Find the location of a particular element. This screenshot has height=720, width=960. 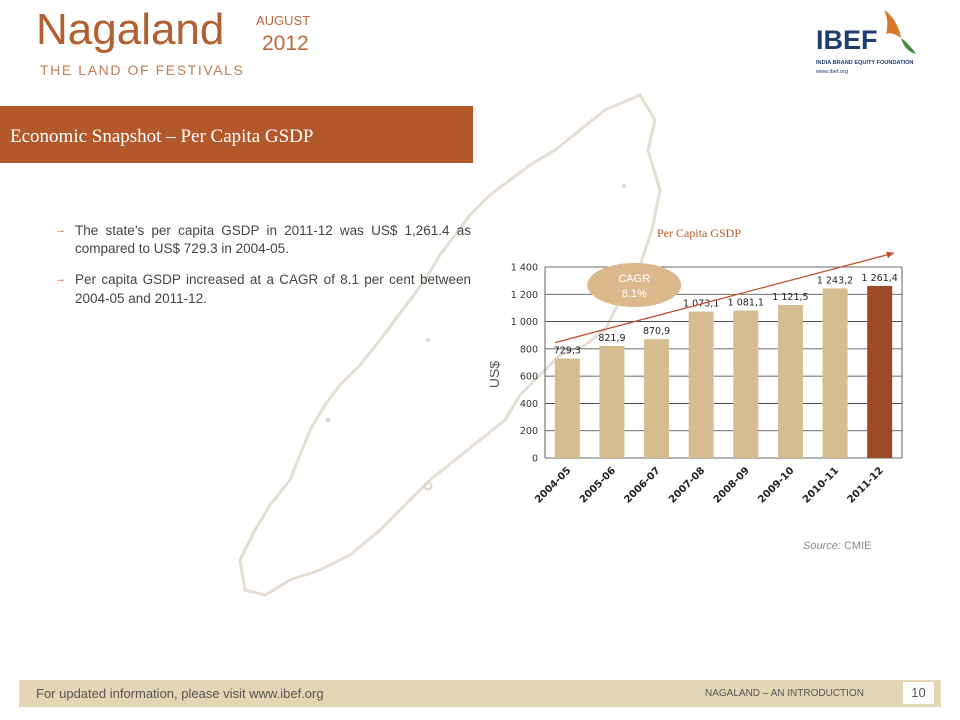

section-banner: Economic Snapshot – Per Capita GSDP is located at coordinates (236, 134).